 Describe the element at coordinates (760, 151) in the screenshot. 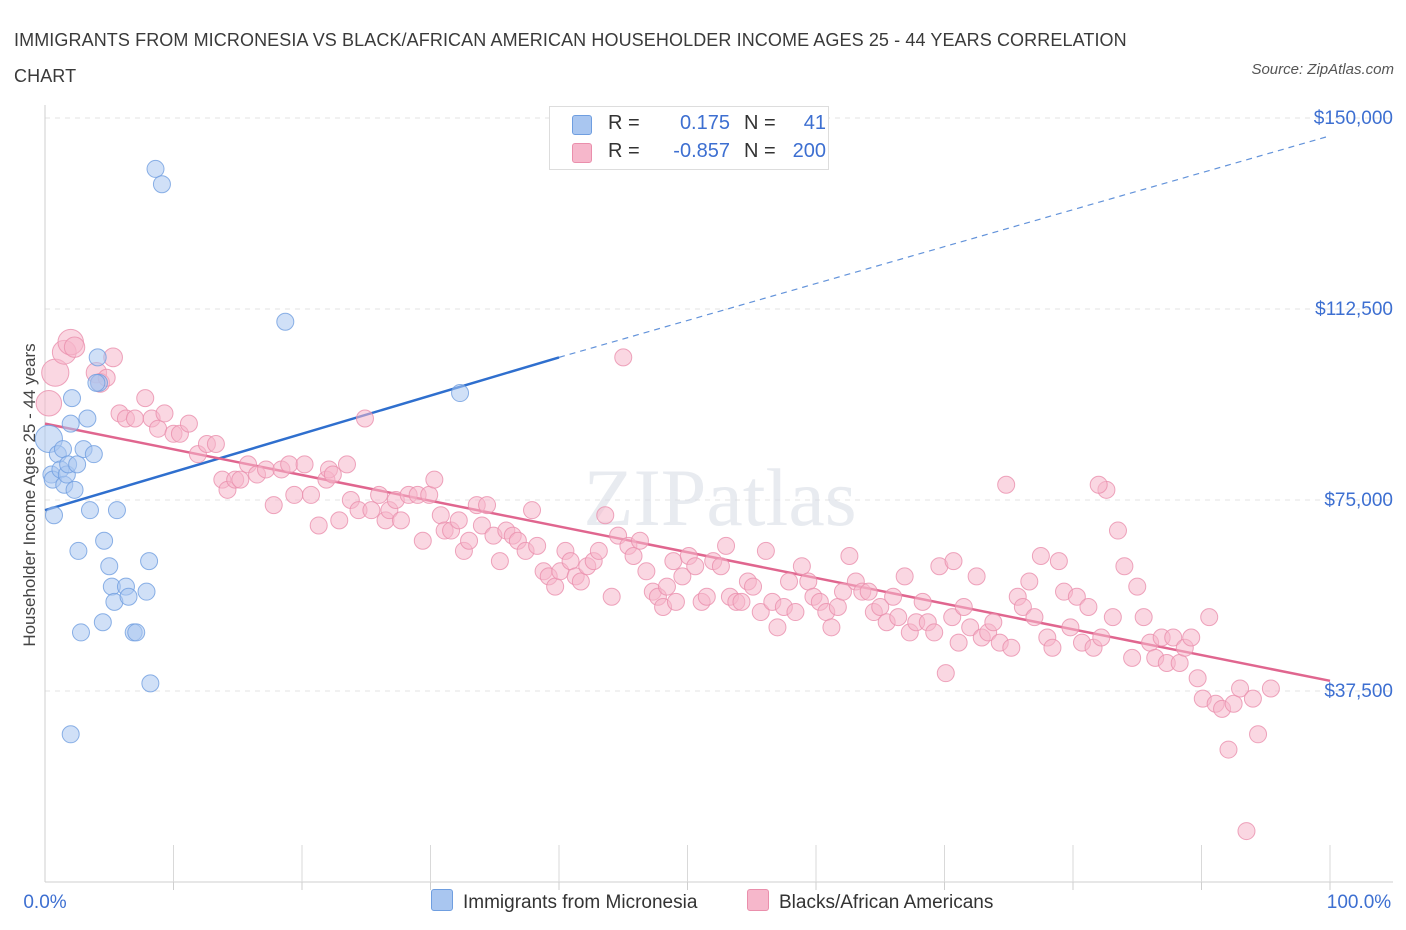

I see `legend-n-label: N =` at that location.